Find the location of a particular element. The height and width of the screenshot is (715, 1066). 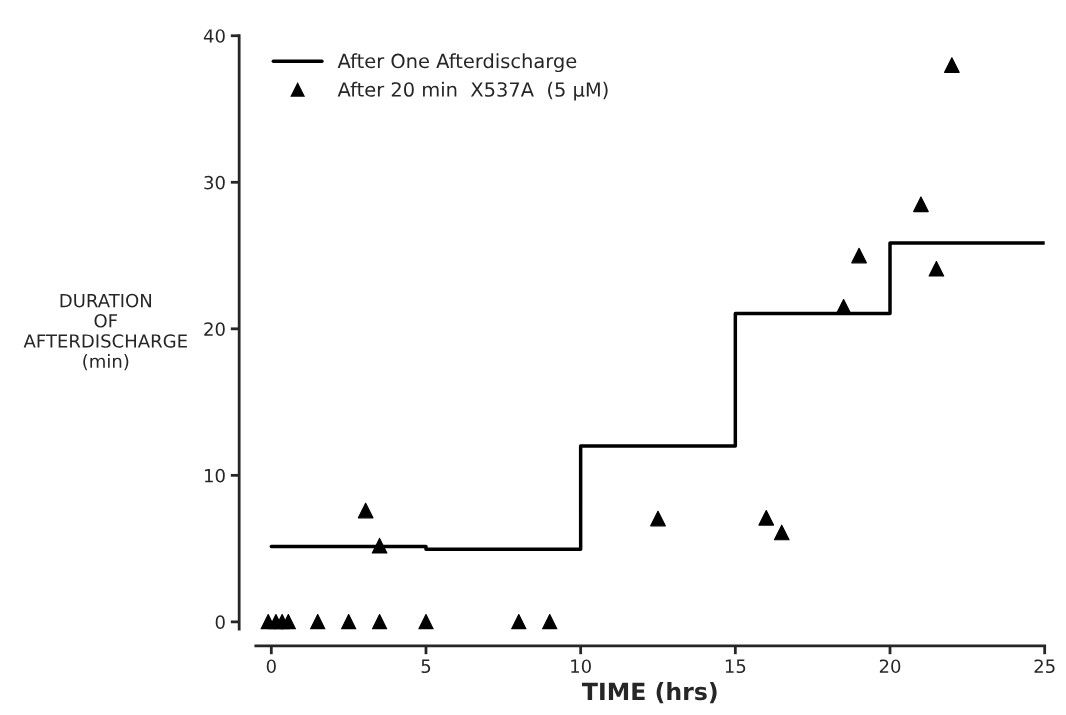

x-axis-title: TIME (hrs) is located at coordinates (649, 693).